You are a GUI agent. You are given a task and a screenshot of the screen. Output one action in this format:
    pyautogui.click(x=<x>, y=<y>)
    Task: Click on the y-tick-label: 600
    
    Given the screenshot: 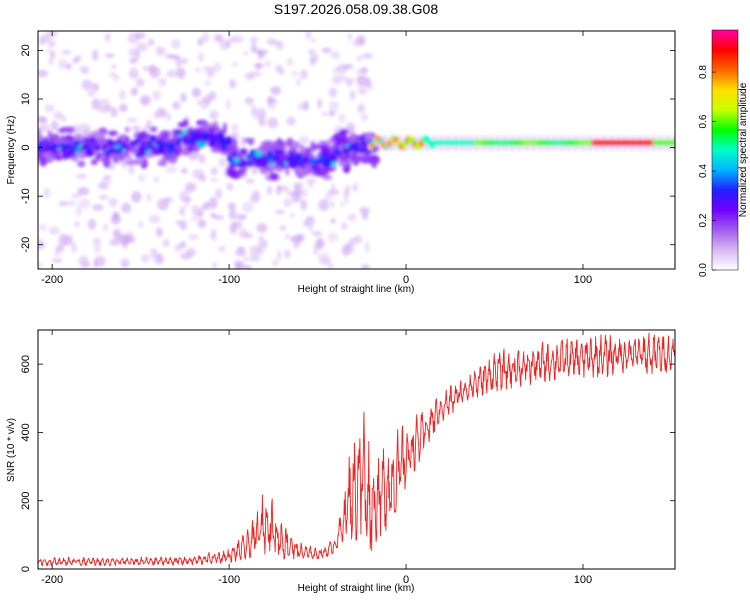 What is the action you would take?
    pyautogui.click(x=26, y=364)
    